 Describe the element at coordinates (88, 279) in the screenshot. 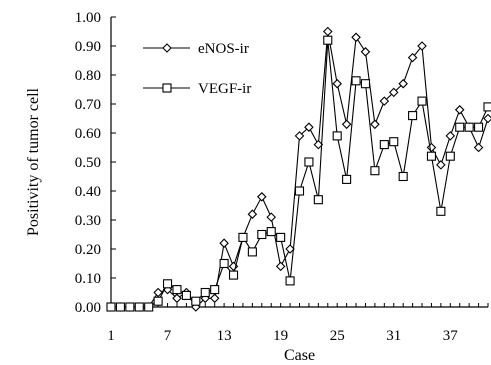

I see `y-tick-label: 0.10` at that location.